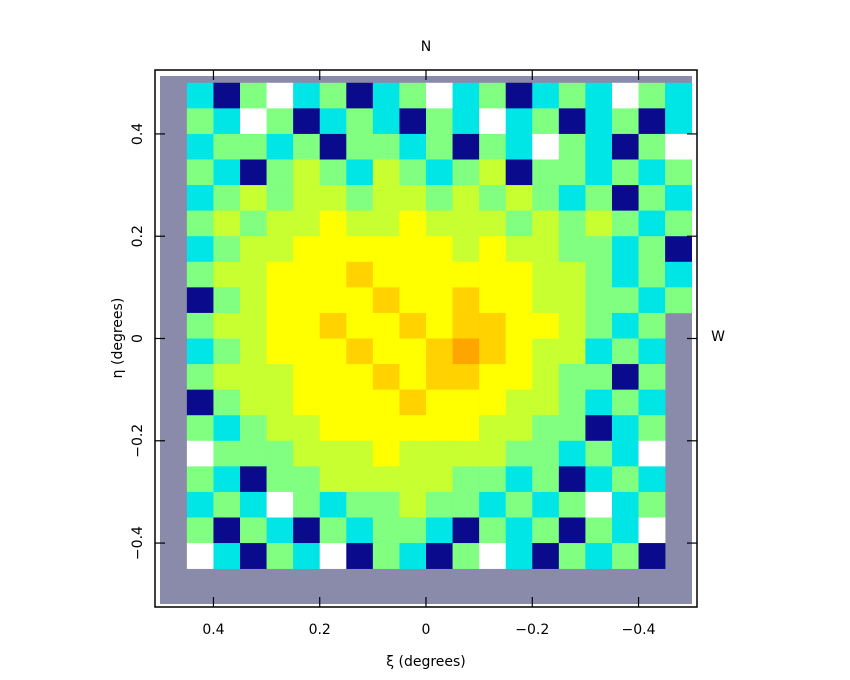 Image resolution: width=850 pixels, height=680 pixels. I want to click on y-tick-label: 0.2, so click(138, 236).